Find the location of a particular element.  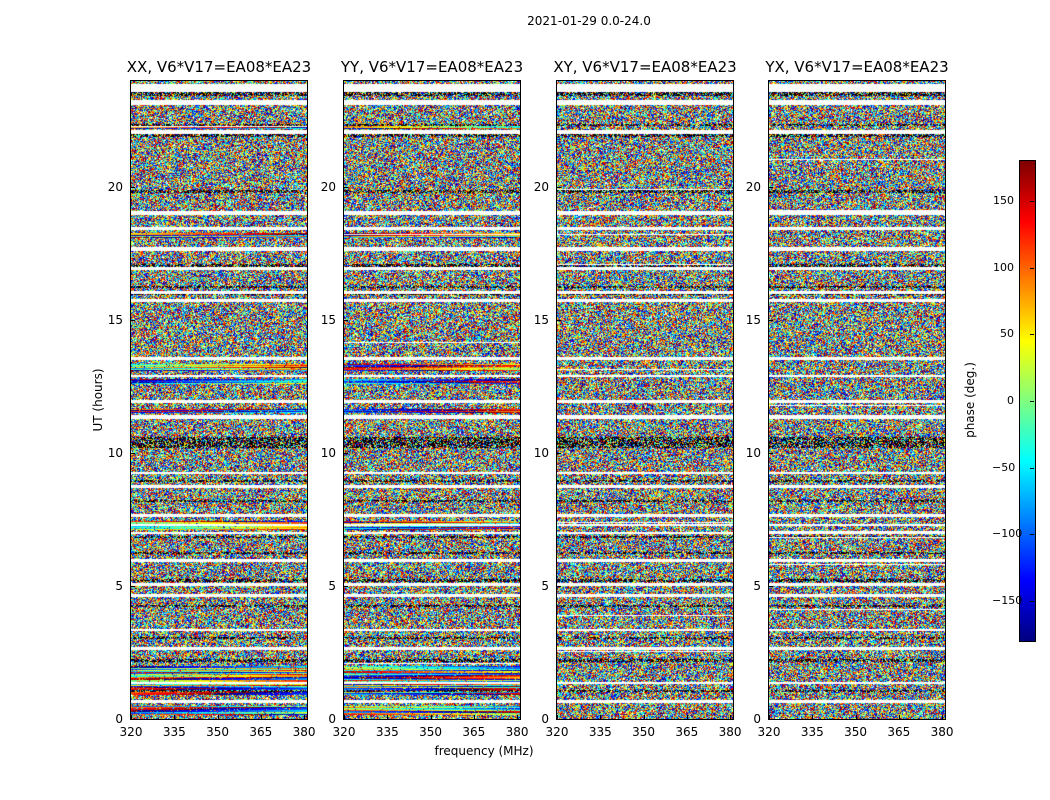

panel-yy: YY, V6*V17=EA08*EA23 is located at coordinates (432, 389).